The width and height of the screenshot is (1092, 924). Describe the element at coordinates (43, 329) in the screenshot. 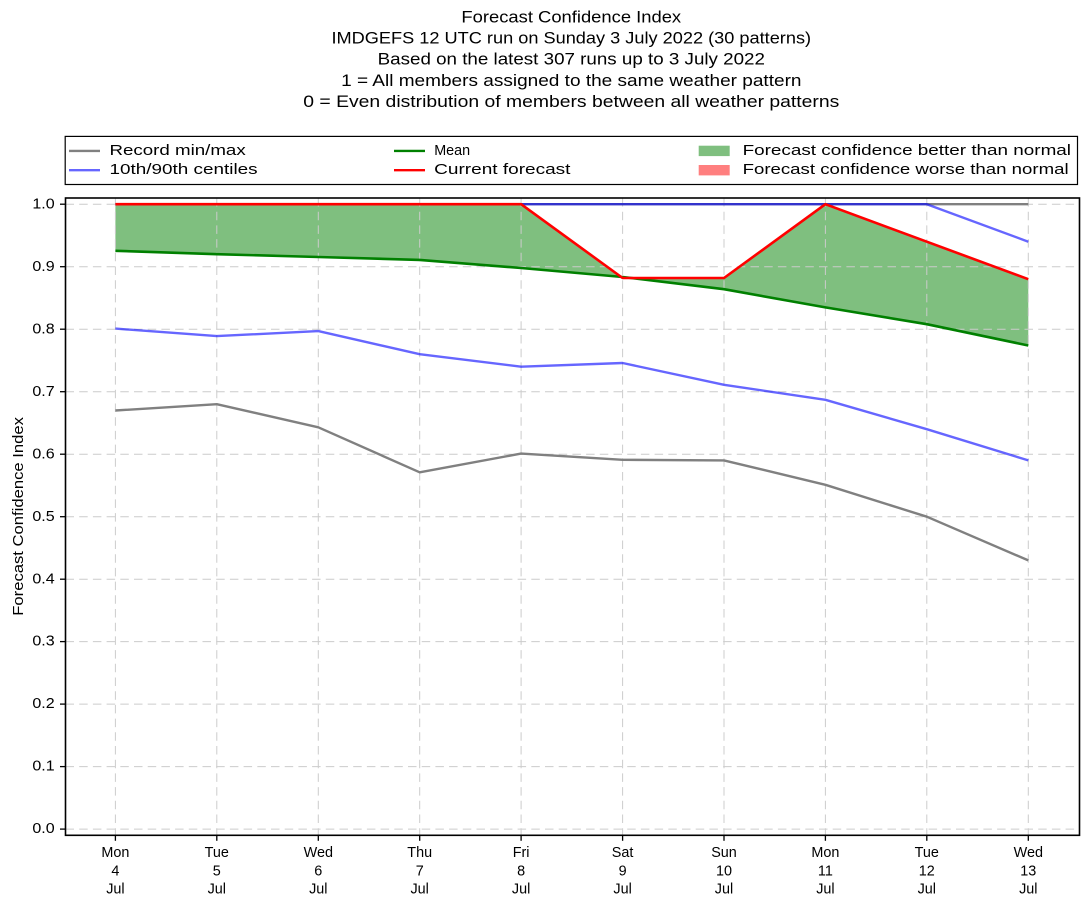

I see `svg-text: 0.8` at that location.